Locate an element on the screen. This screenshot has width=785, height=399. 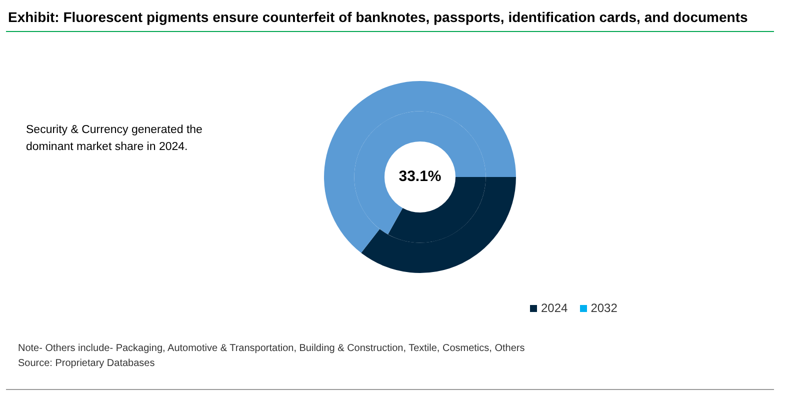
chart-title: Exhibit: Fluorescent pigments ensure counterfeit of banknotes, passports, identification cards, and documents is located at coordinates (378, 17).